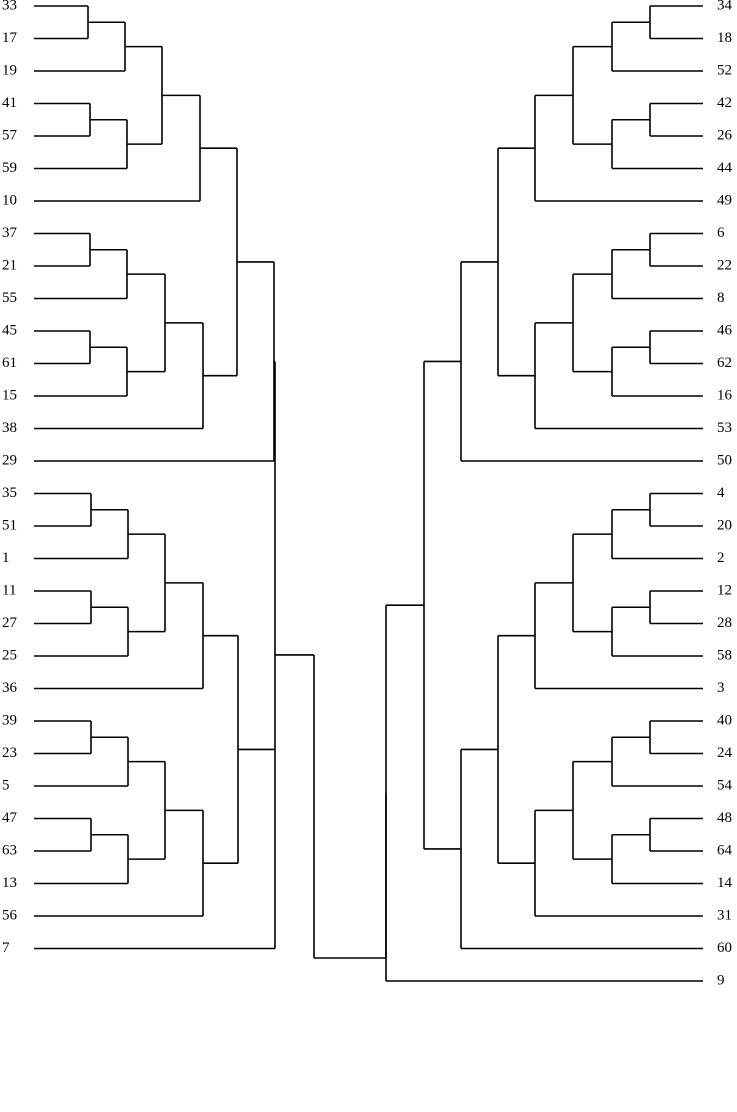 The width and height of the screenshot is (737, 1112). What do you see at coordinates (724, 623) in the screenshot?
I see `leaf-label-28: 28` at bounding box center [724, 623].